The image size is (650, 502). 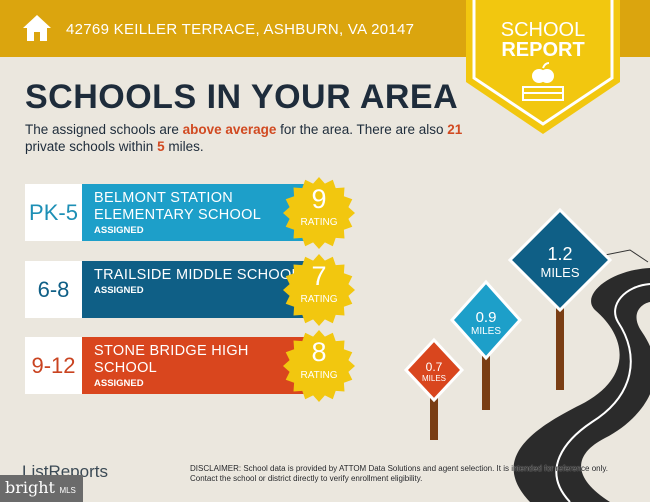 I want to click on road, so click(x=581, y=385).